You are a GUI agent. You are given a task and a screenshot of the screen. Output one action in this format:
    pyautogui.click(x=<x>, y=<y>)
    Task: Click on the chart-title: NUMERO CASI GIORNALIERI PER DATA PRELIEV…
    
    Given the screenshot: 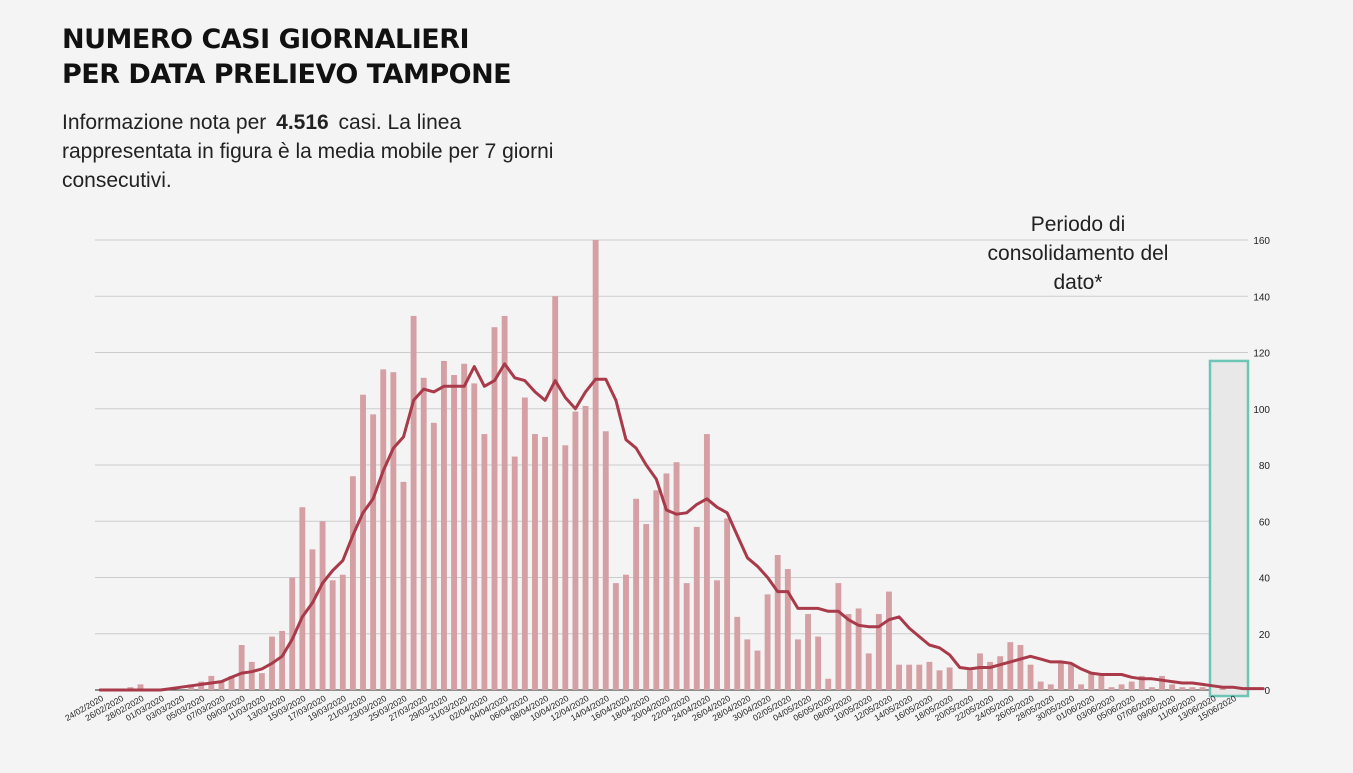 What is the action you would take?
    pyautogui.click(x=372, y=57)
    